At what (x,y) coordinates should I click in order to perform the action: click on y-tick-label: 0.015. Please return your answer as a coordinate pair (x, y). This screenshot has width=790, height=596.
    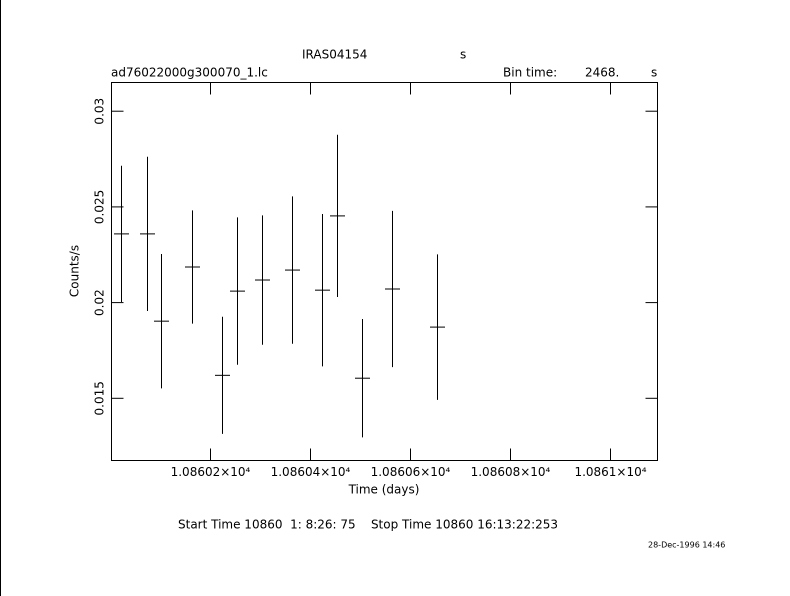
    Looking at the image, I should click on (100, 398).